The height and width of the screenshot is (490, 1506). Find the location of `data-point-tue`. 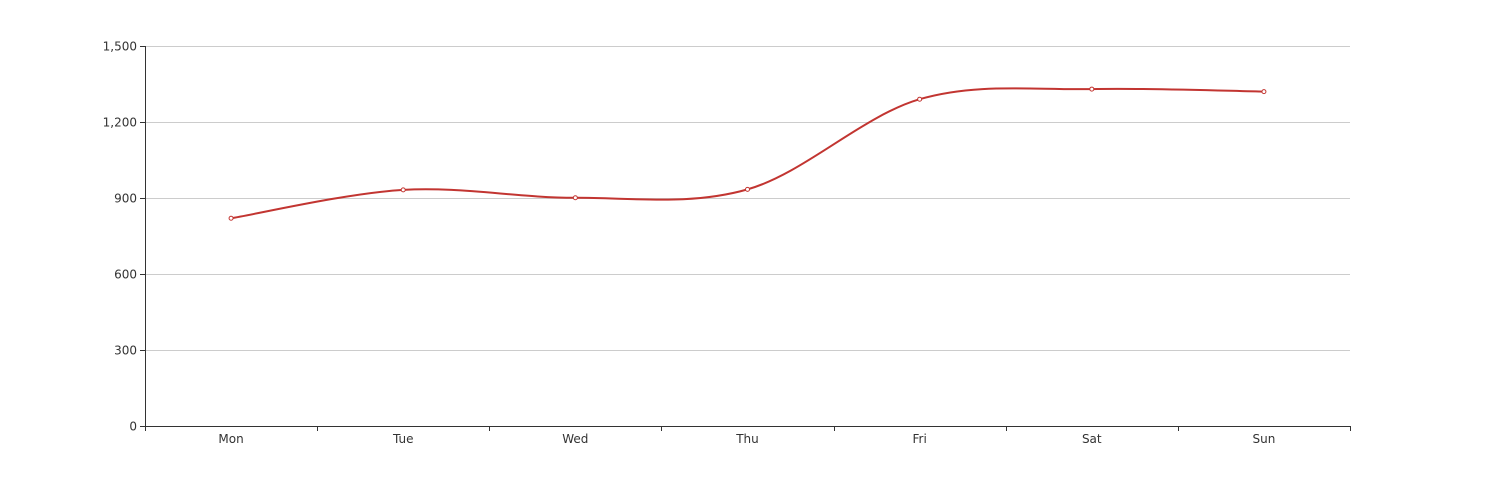

data-point-tue is located at coordinates (403, 190).